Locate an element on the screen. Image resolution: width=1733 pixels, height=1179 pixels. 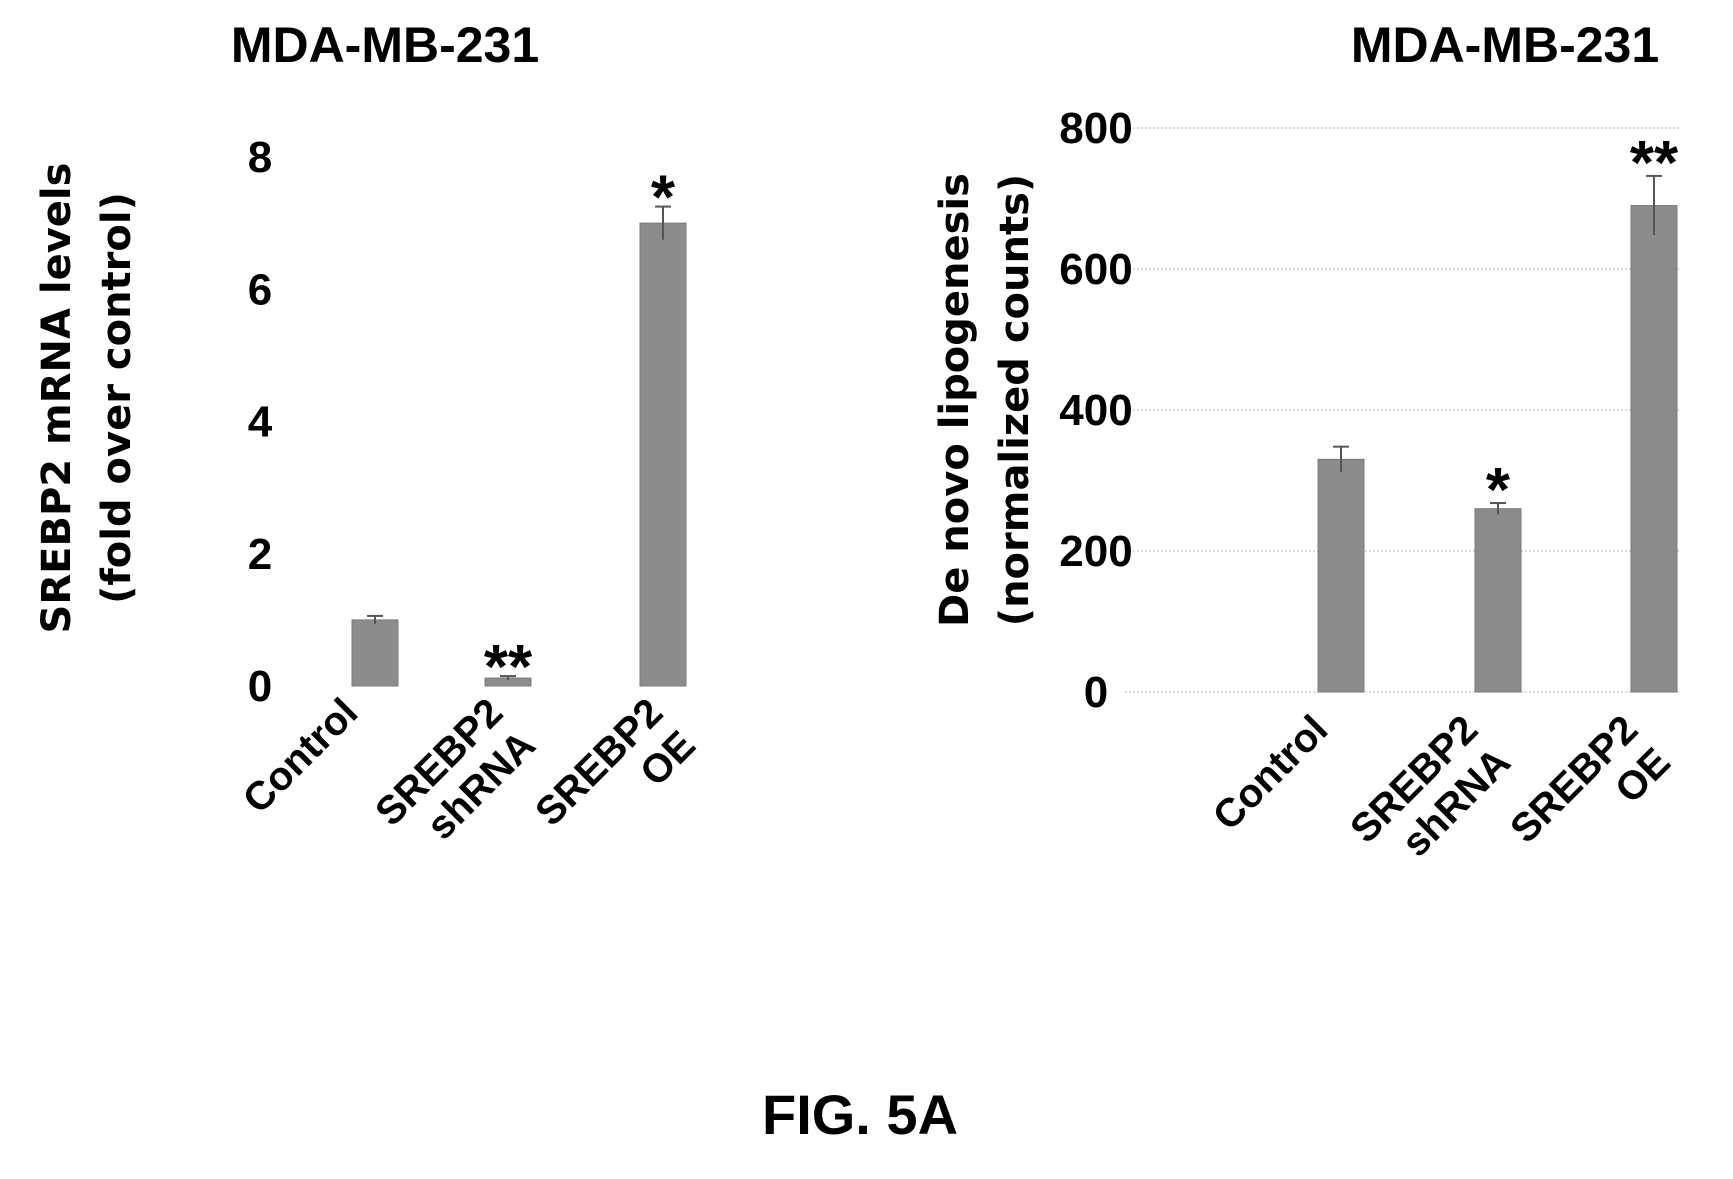
y-tick-label: 4 is located at coordinates (260, 422).